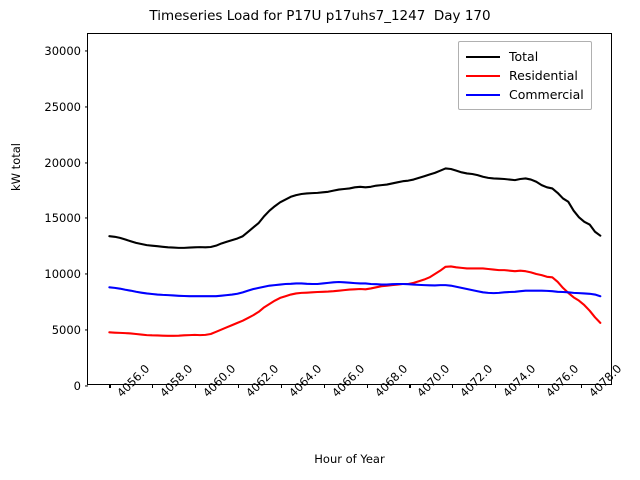 The image size is (640, 480). I want to click on y-tick-label: 25000, so click(62, 106).